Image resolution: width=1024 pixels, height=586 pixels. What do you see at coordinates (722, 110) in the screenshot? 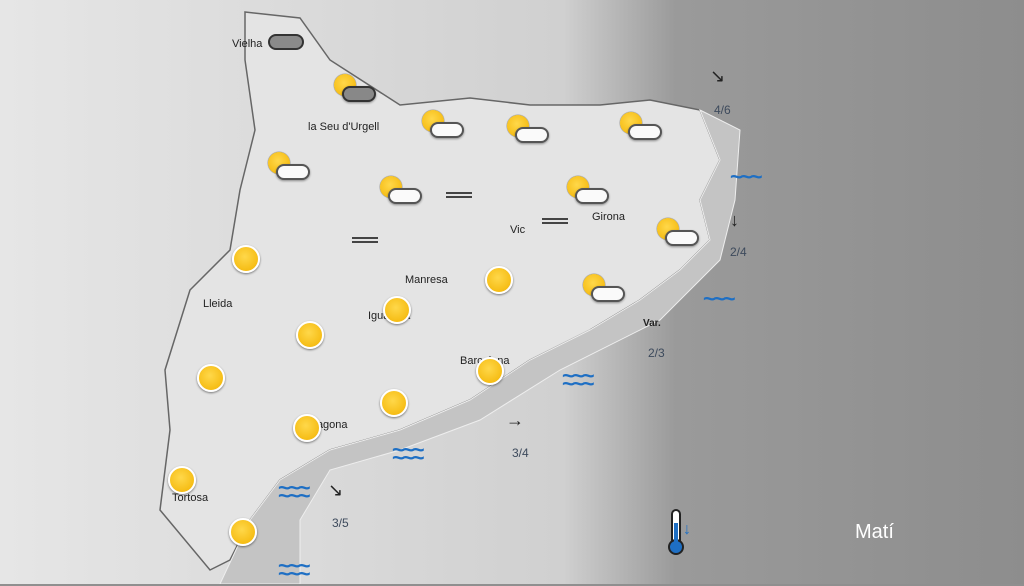
I see `wind-value: 4/6` at bounding box center [722, 110].